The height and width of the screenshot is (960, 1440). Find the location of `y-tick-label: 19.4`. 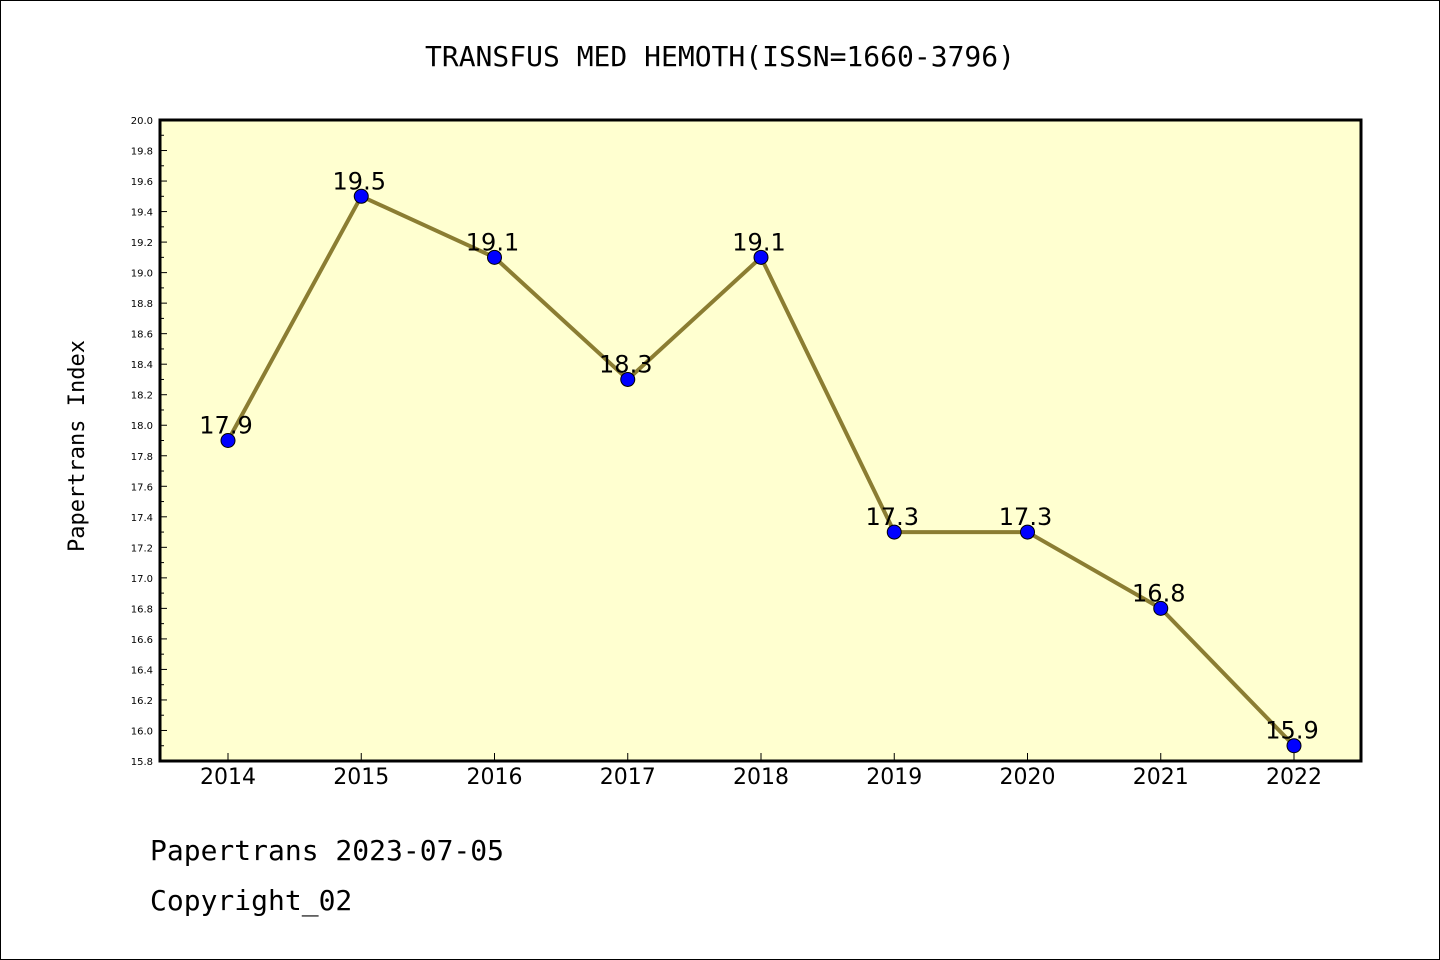

y-tick-label: 19.4 is located at coordinates (142, 213).